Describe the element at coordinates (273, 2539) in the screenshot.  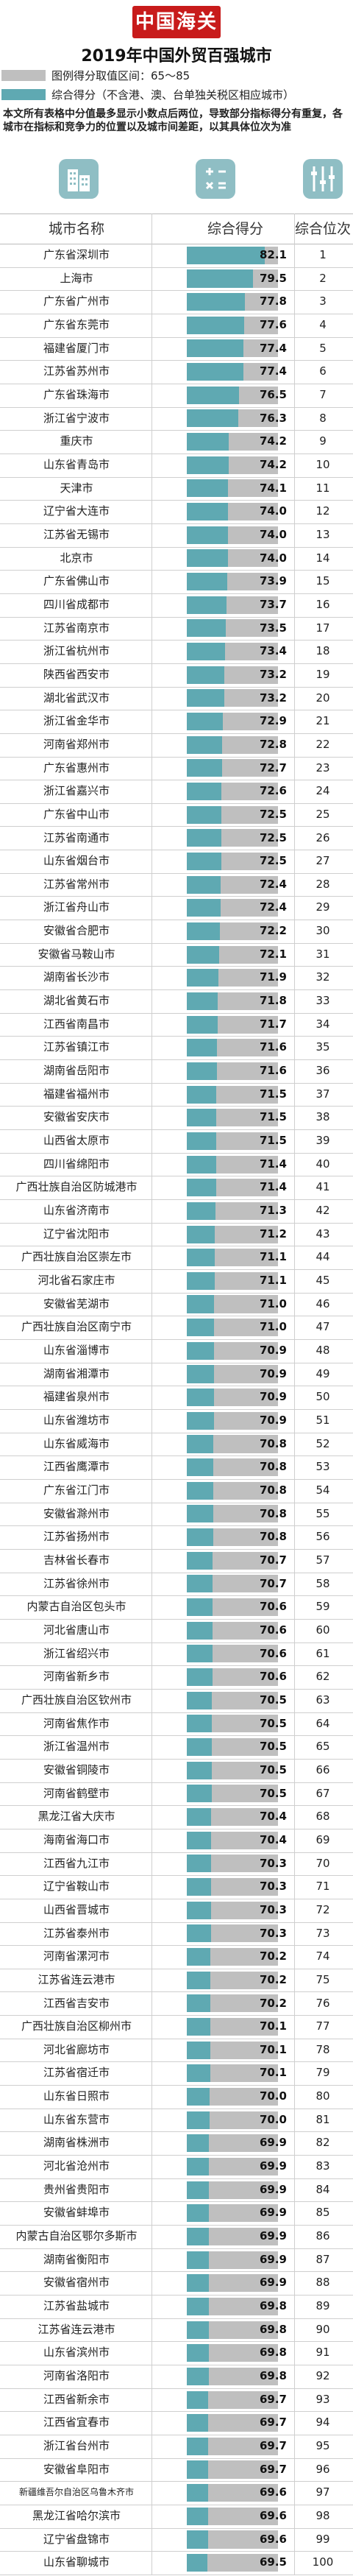
I see `score-value: 69.6` at that location.